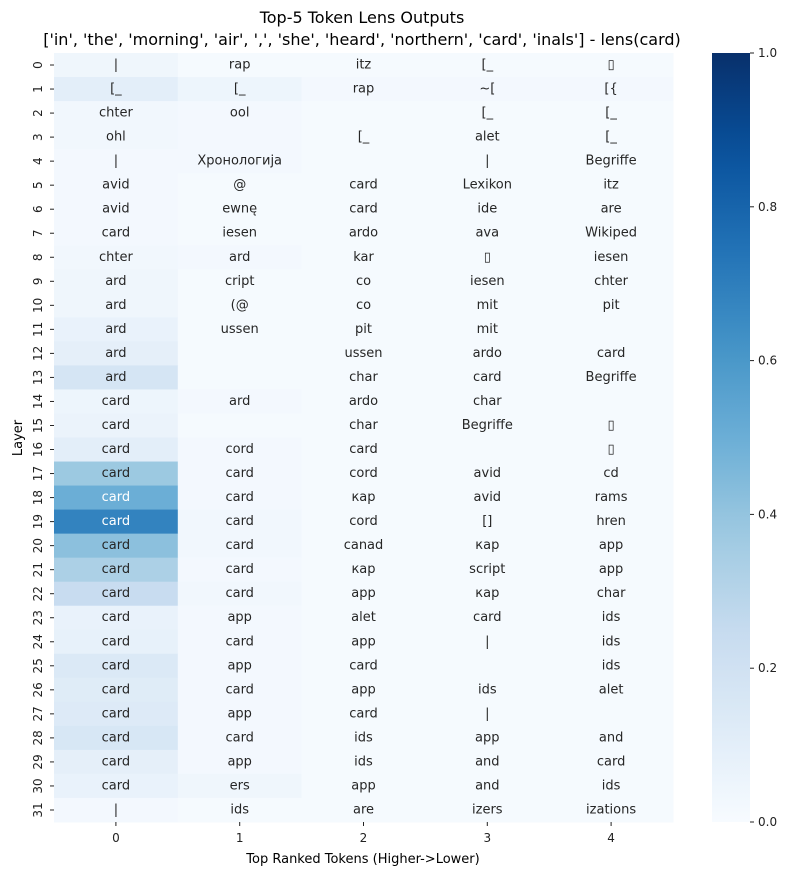  Describe the element at coordinates (239, 161) in the screenshot. I see `cell-label: Хронологија` at that location.